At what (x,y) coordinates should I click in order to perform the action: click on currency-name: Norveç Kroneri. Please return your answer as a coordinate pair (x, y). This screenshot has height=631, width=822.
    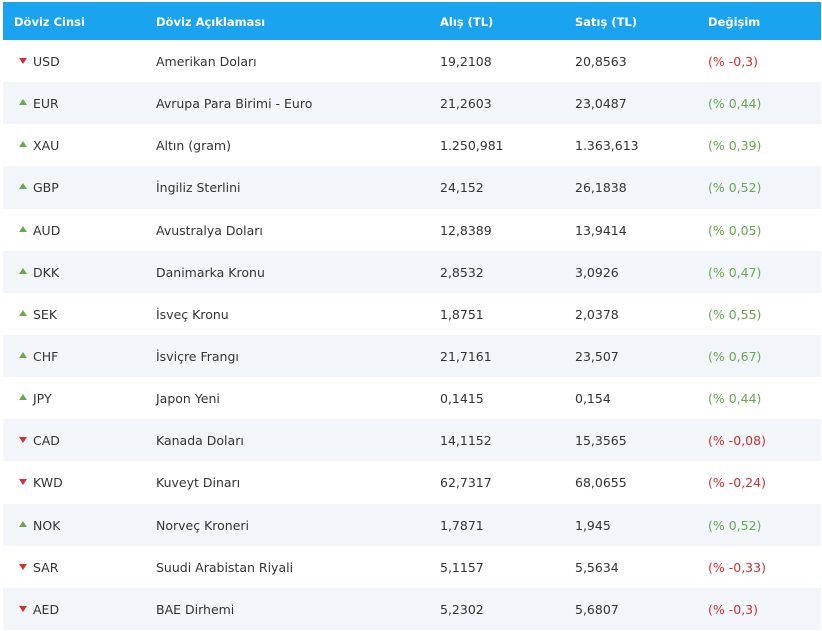
    Looking at the image, I should click on (203, 525).